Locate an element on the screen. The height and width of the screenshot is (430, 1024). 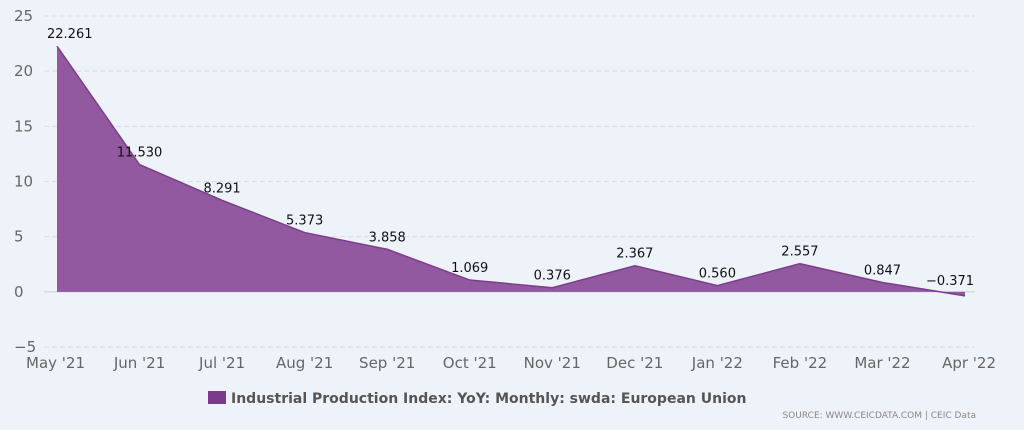
x-tick-label: Sep '21 is located at coordinates (387, 363).